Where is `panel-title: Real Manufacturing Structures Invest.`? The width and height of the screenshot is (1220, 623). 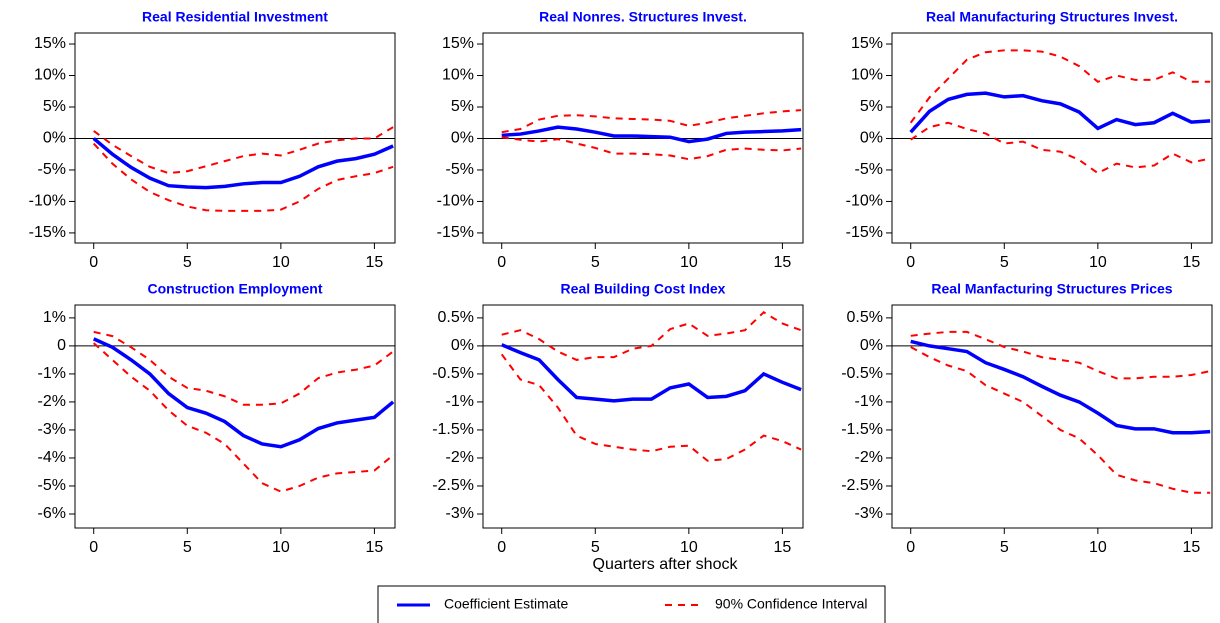 panel-title: Real Manufacturing Structures Invest. is located at coordinates (1052, 17).